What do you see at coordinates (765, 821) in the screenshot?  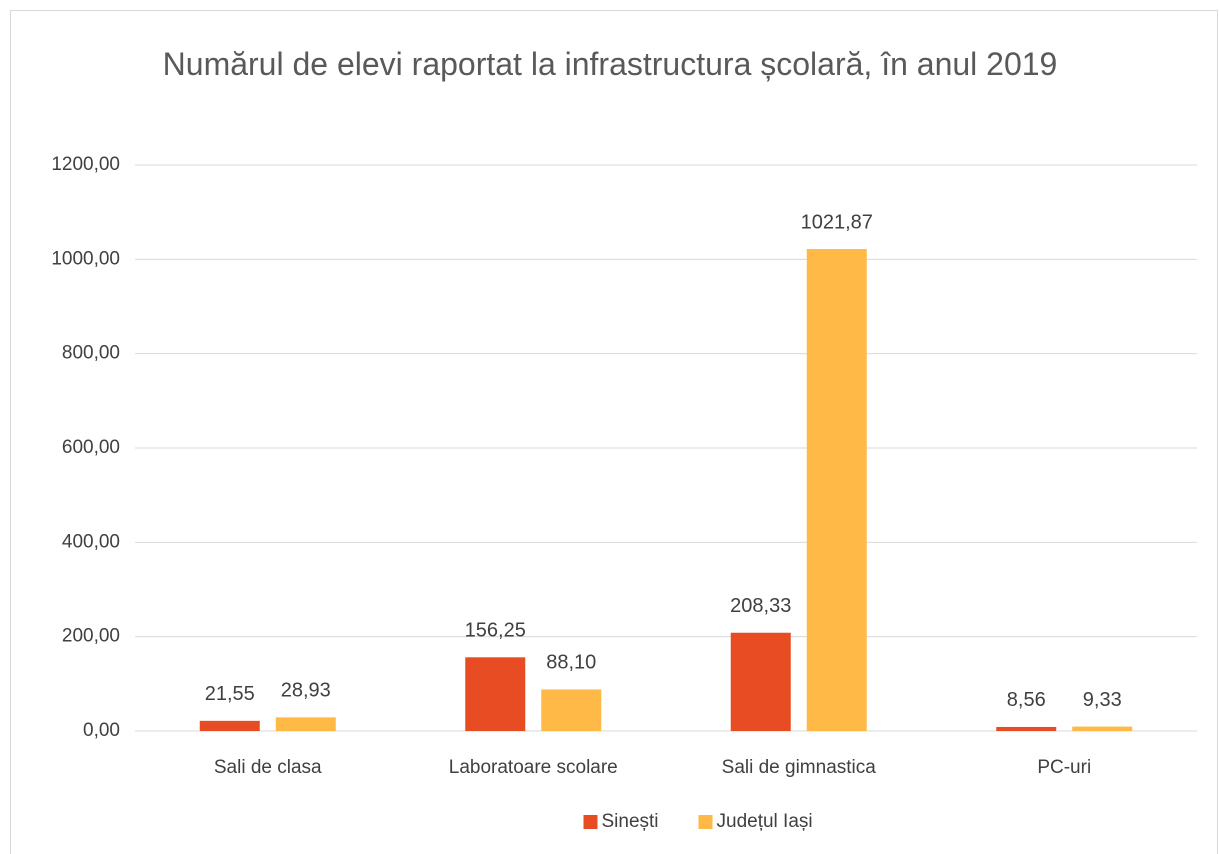 I see `legend-label: Județul Iași` at bounding box center [765, 821].